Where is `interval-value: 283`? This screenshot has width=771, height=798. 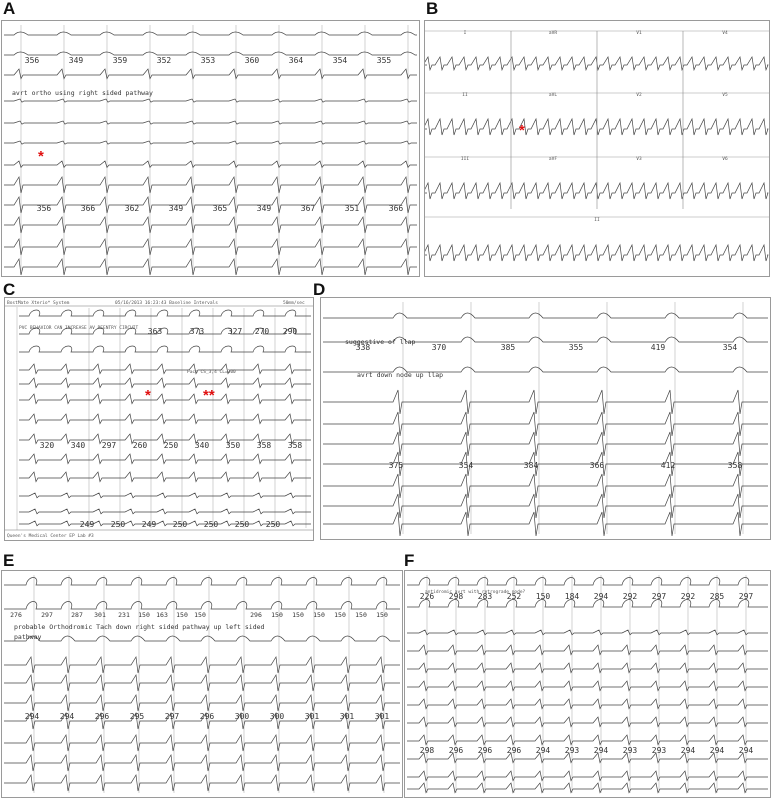
interval-value: 283 is located at coordinates (485, 596).